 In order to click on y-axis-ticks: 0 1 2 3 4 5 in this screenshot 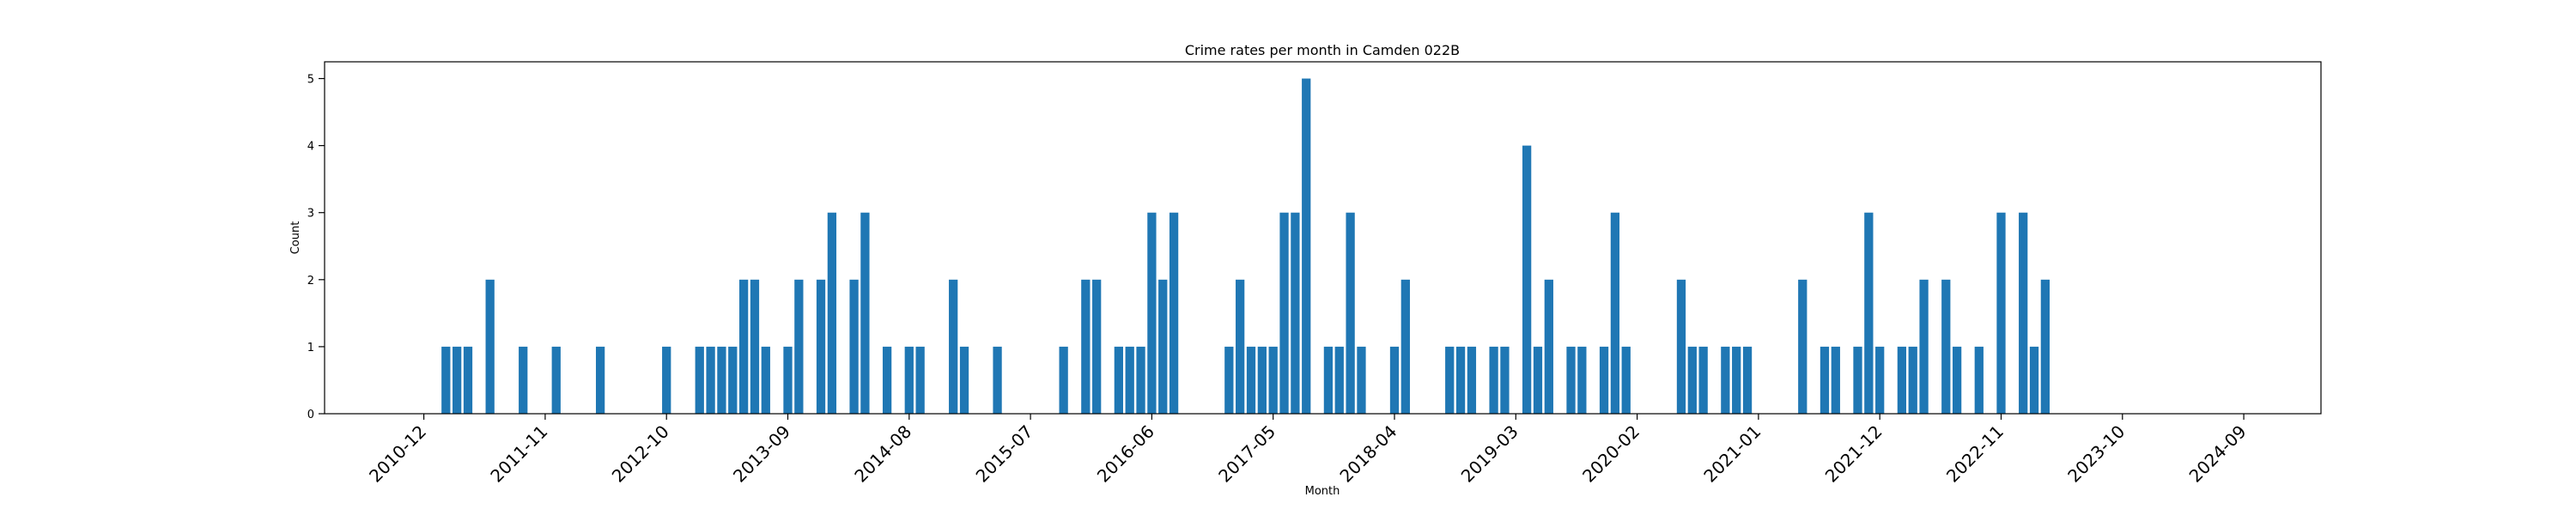, I will do `click(316, 247)`.